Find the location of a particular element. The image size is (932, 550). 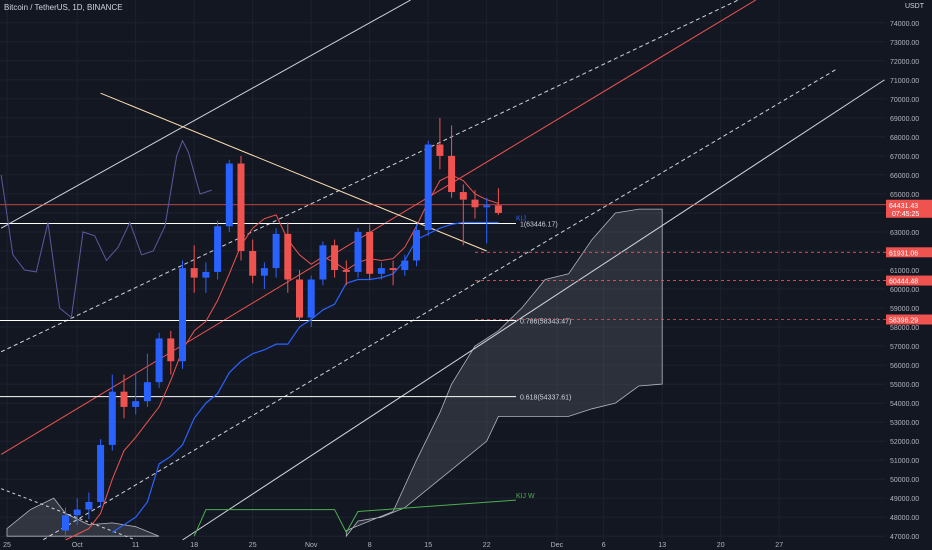

annotations: KIJ KIJ W is located at coordinates (525, 358).